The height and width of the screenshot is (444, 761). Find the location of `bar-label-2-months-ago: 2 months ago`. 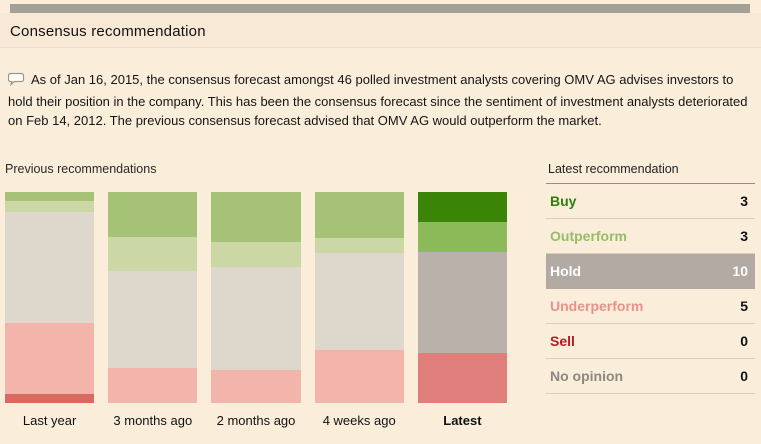

bar-label-2-months-ago: 2 months ago is located at coordinates (256, 420).